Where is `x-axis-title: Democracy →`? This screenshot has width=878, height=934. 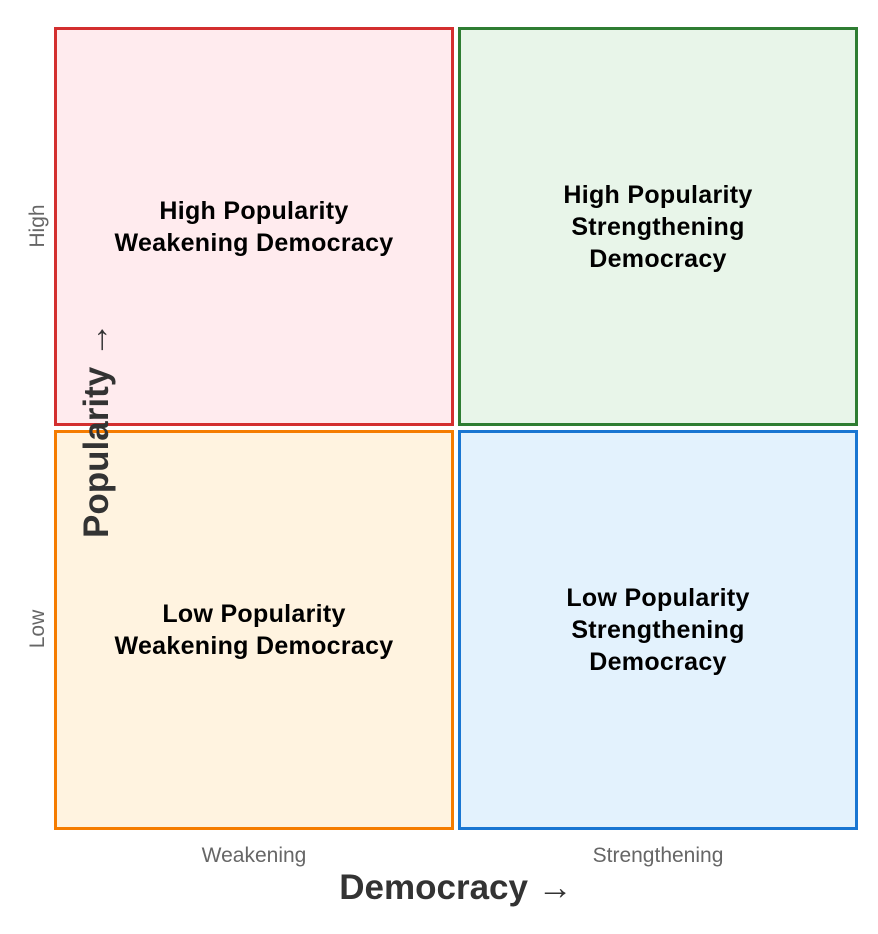
x-axis-title: Democracy → is located at coordinates (456, 887).